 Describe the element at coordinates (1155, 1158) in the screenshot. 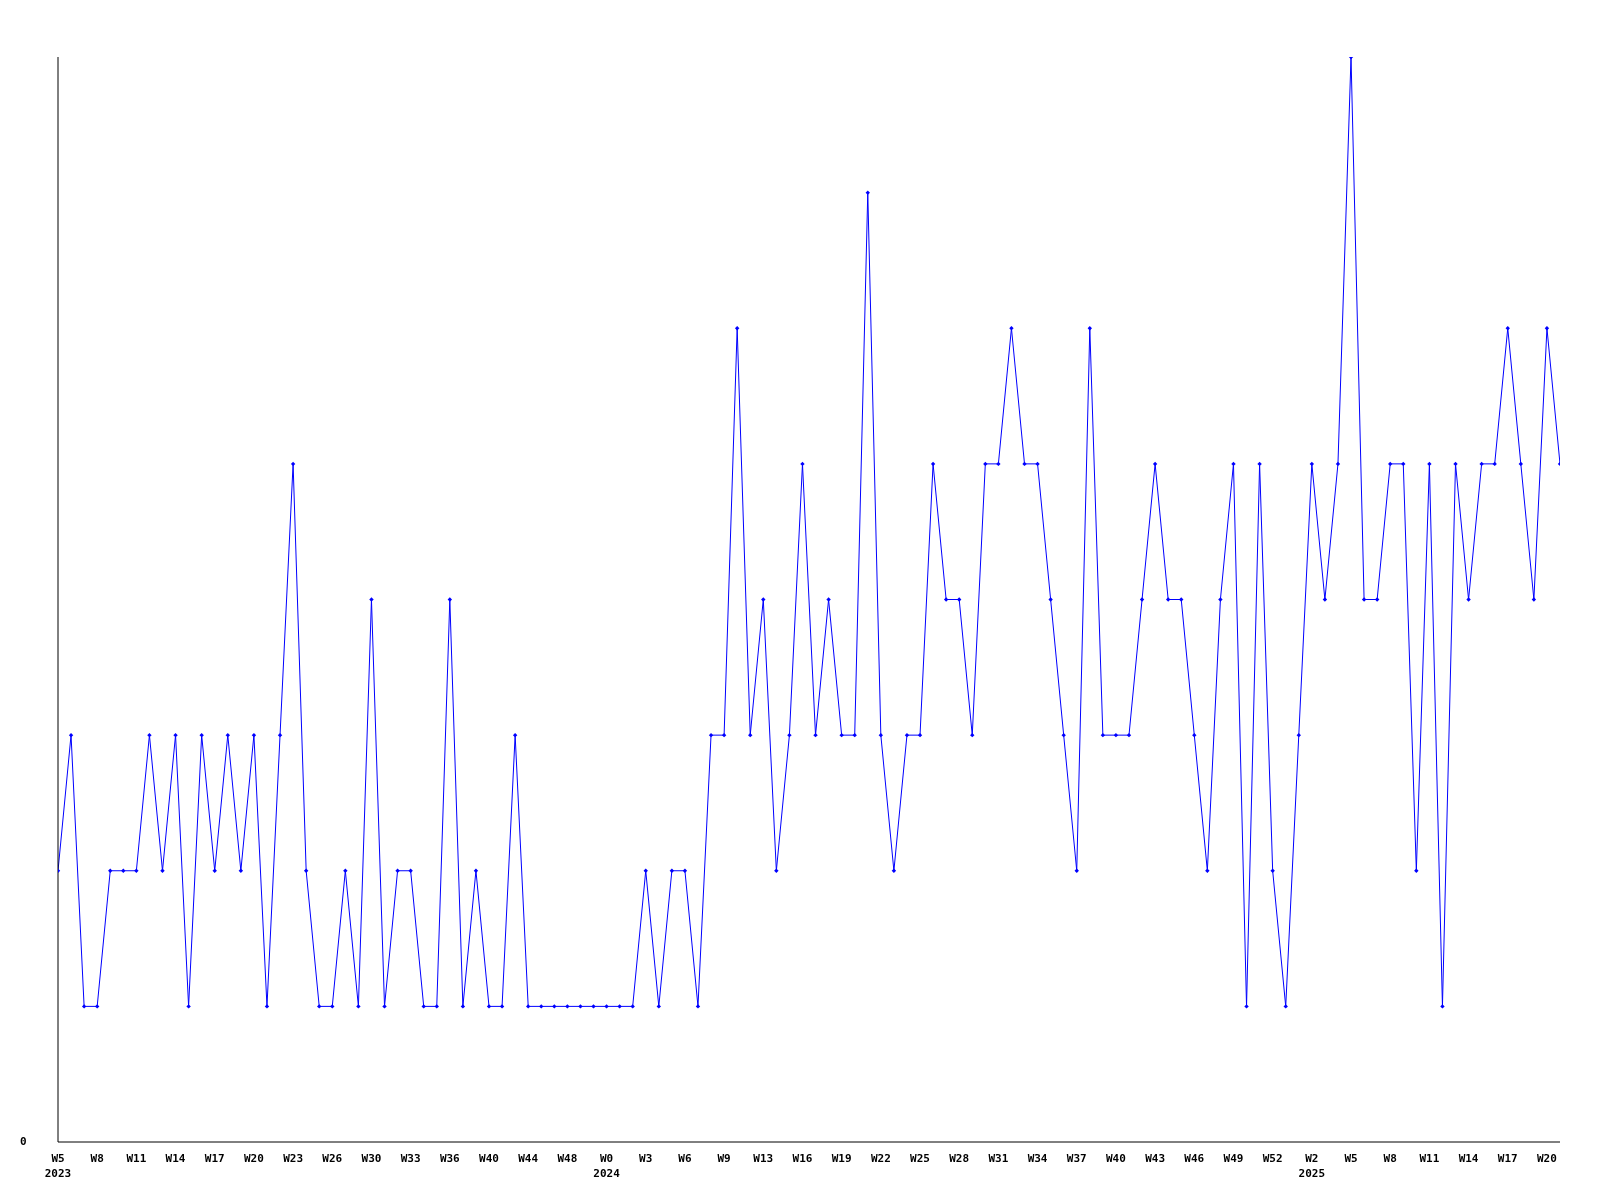

I see `x-tick-label: W43` at that location.